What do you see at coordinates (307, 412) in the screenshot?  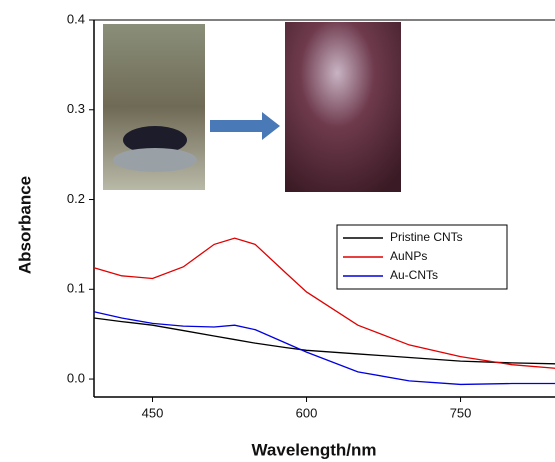 I see `x-tick-label: 600` at bounding box center [307, 412].